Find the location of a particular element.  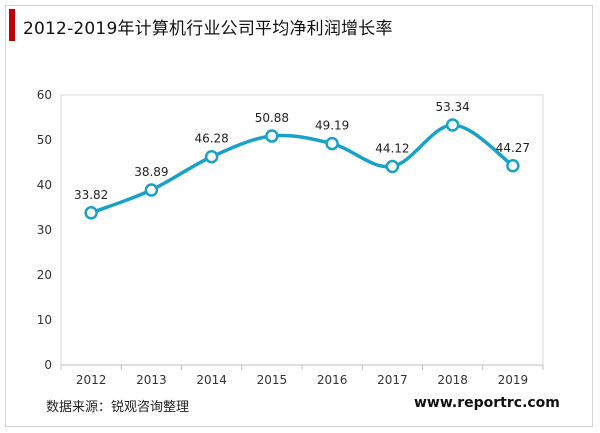

title-accent-bar is located at coordinates (12, 25).